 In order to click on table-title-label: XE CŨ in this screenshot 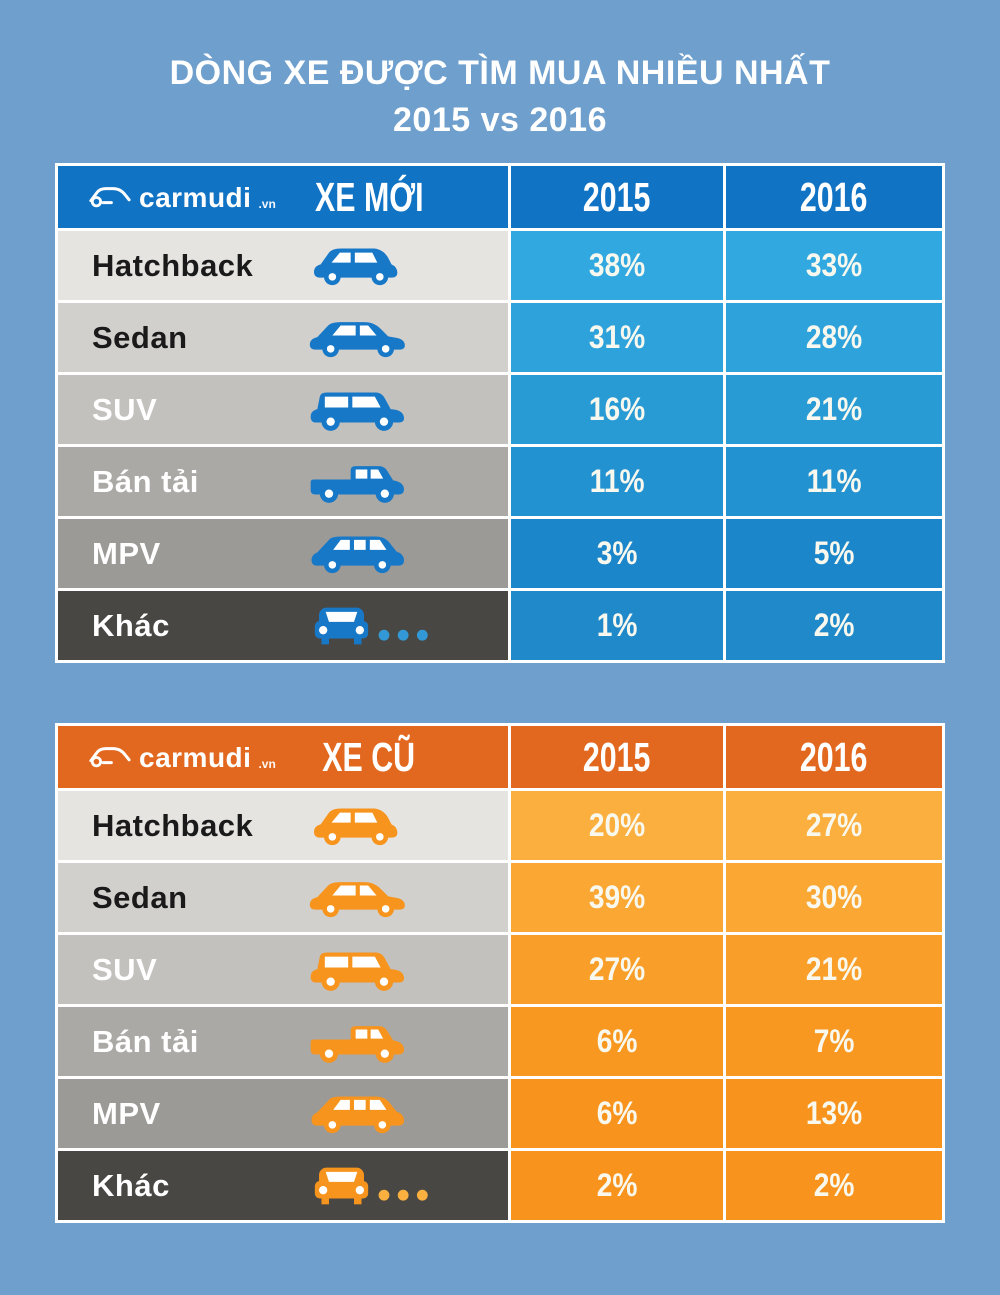, I will do `click(369, 756)`.